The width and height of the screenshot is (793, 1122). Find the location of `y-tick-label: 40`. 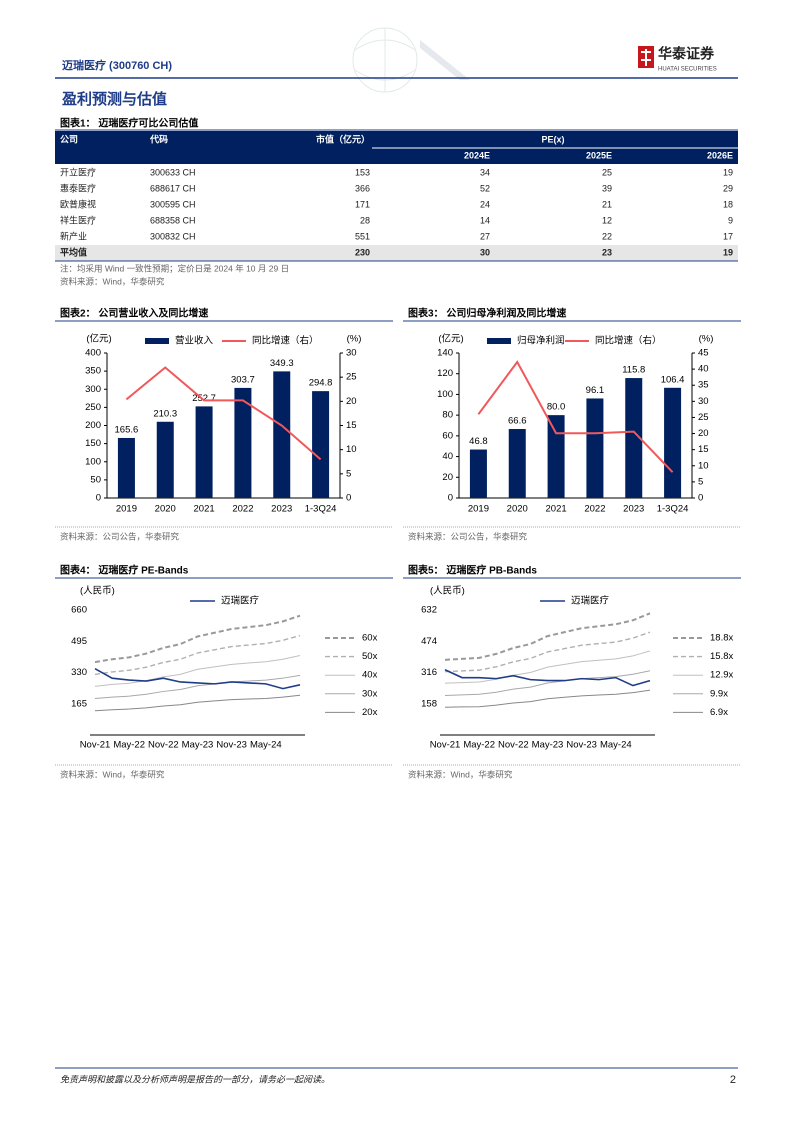

y-tick-label: 40 is located at coordinates (447, 456).